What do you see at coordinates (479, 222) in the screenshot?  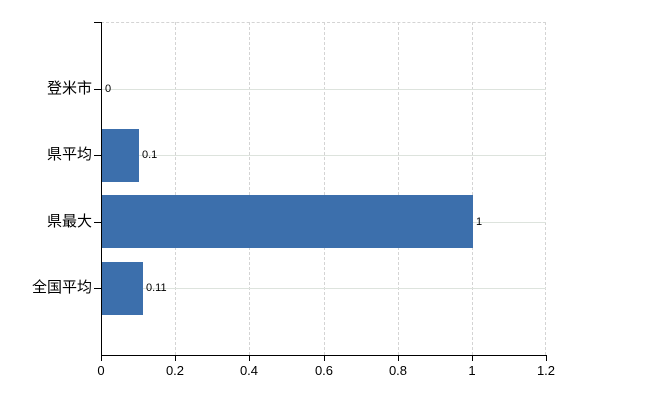 I see `bar-value-label: 1` at bounding box center [479, 222].